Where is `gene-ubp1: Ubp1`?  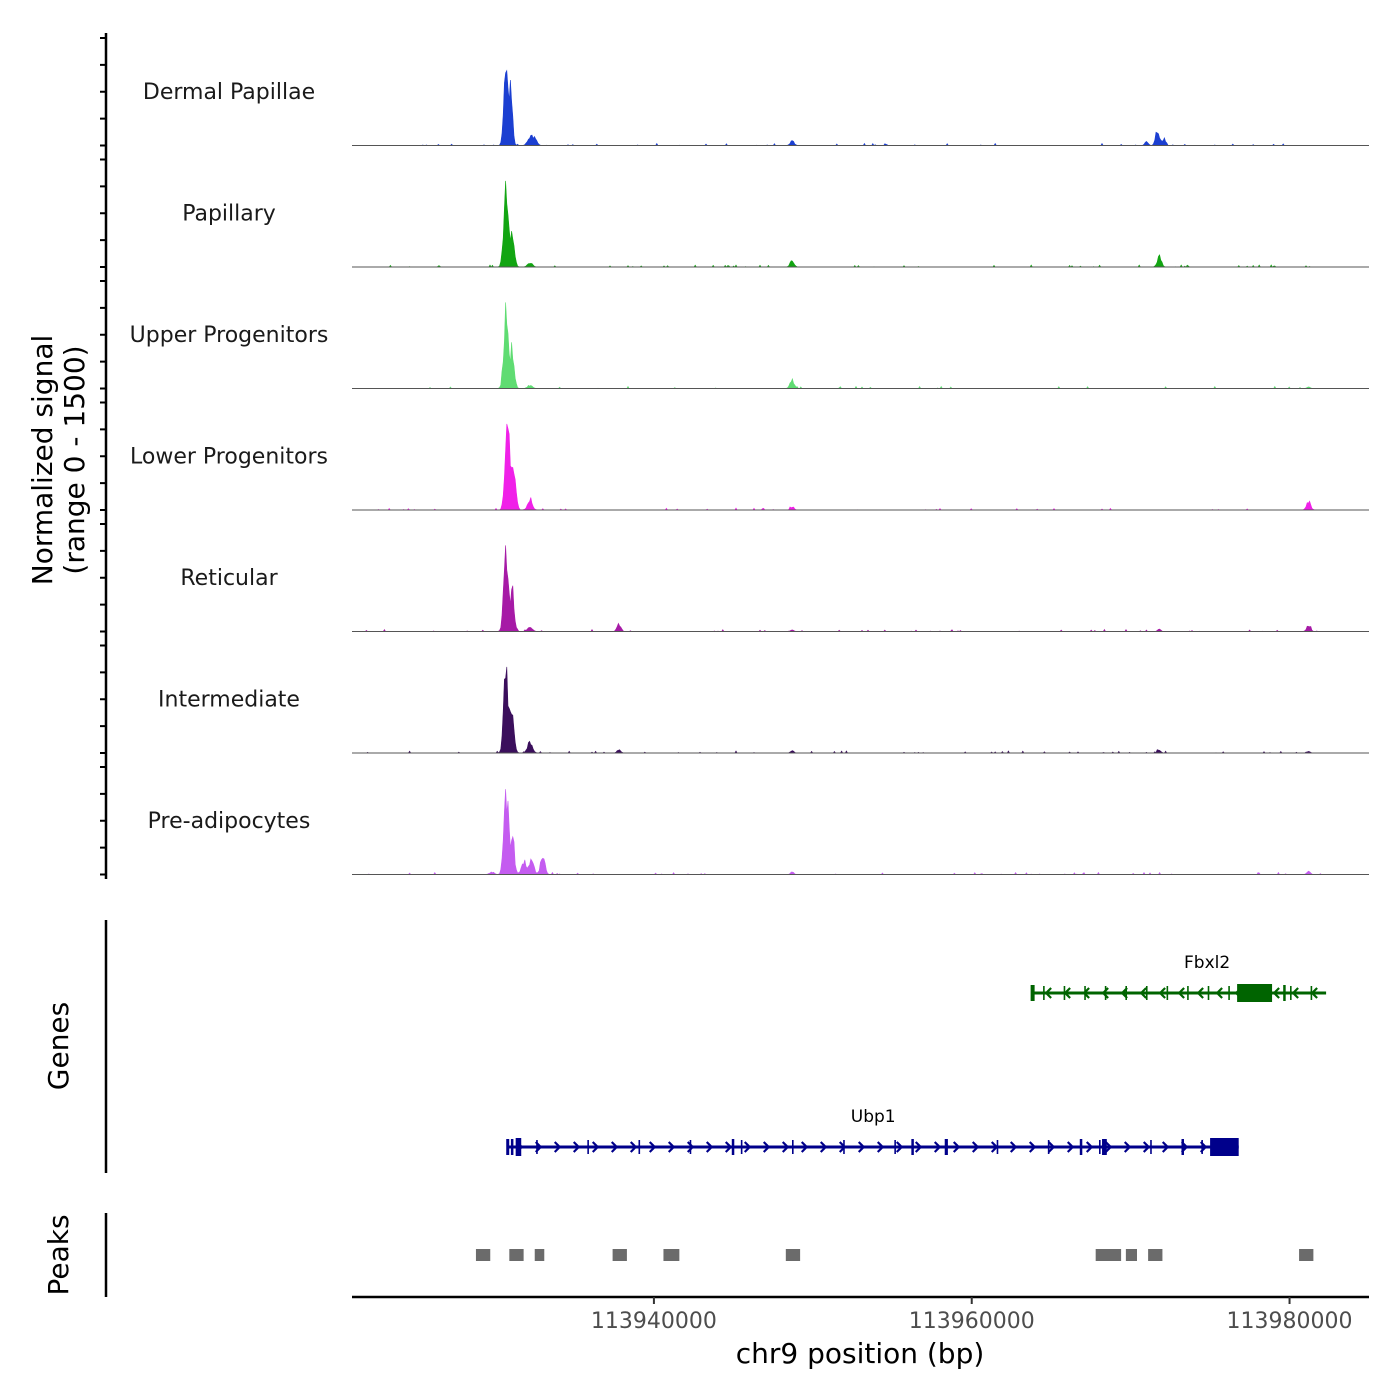 gene-ubp1: Ubp1 is located at coordinates (872, 1131).